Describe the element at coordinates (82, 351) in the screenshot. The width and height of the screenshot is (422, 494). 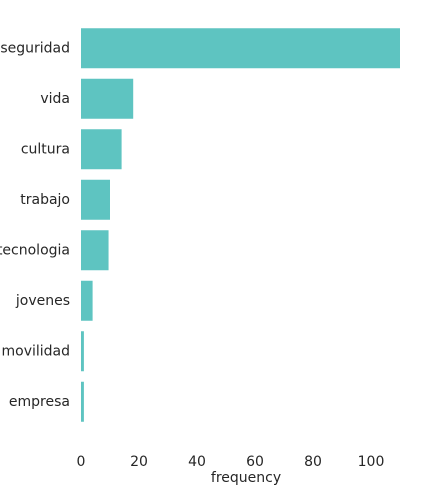
I see `bar-movilidad` at that location.